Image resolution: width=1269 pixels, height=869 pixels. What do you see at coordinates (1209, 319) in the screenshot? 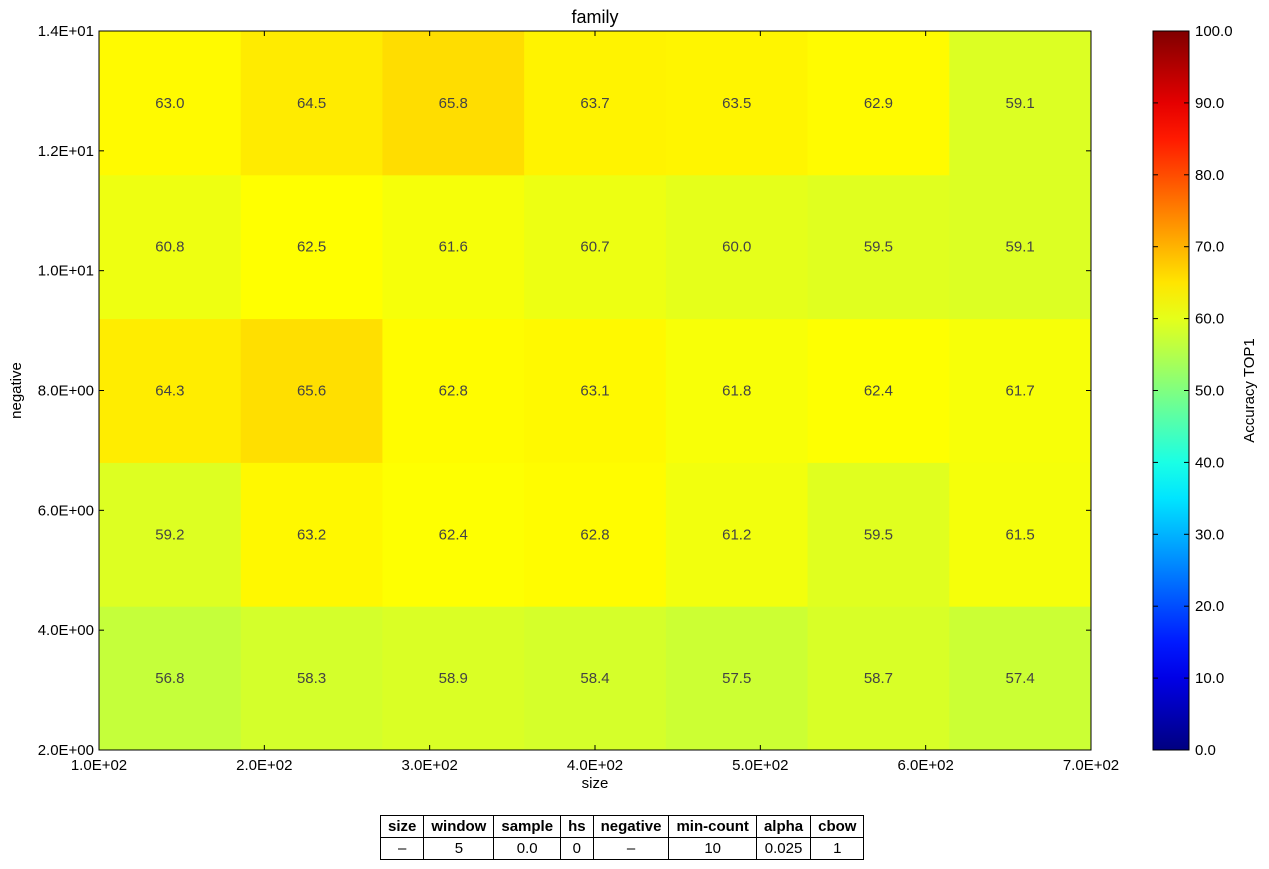
I see `colorbar-tick-label: 60.0` at bounding box center [1209, 319].